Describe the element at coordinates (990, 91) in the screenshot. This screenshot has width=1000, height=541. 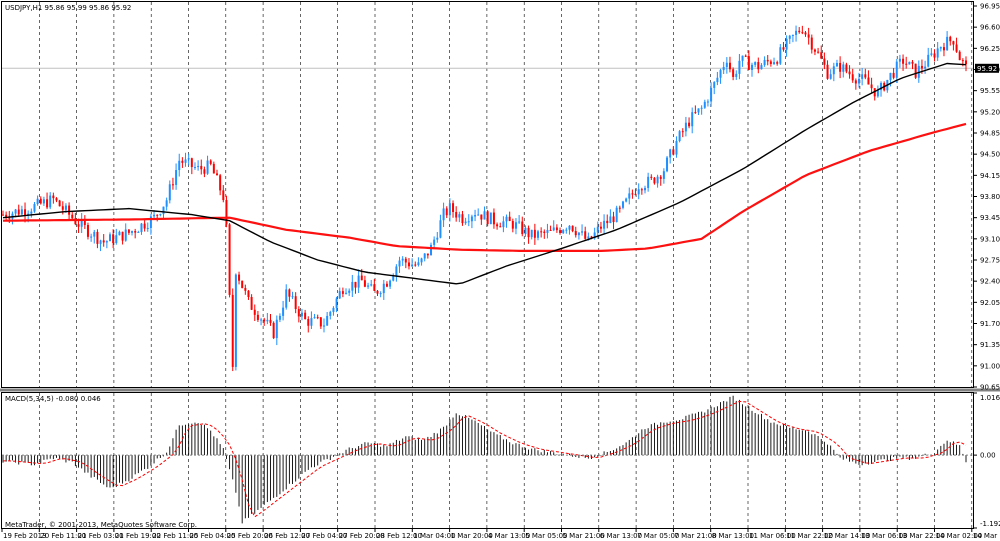
I see `price-label: 95.55` at that location.